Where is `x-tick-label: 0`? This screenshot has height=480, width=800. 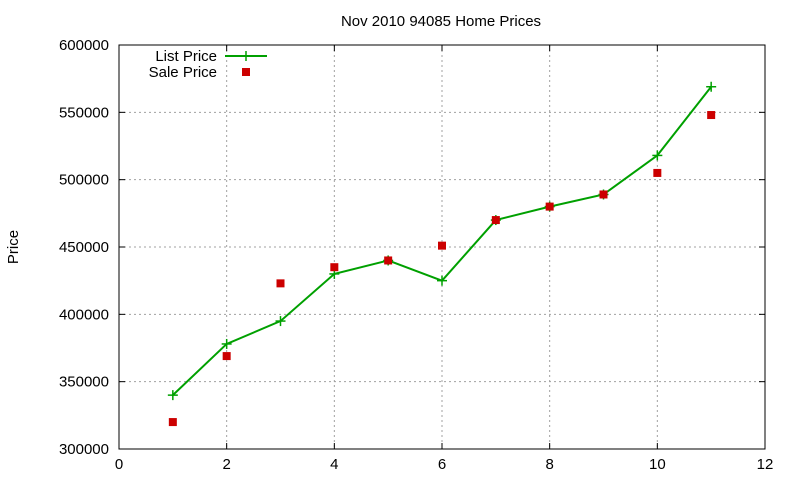
x-tick-label: 0 is located at coordinates (119, 464).